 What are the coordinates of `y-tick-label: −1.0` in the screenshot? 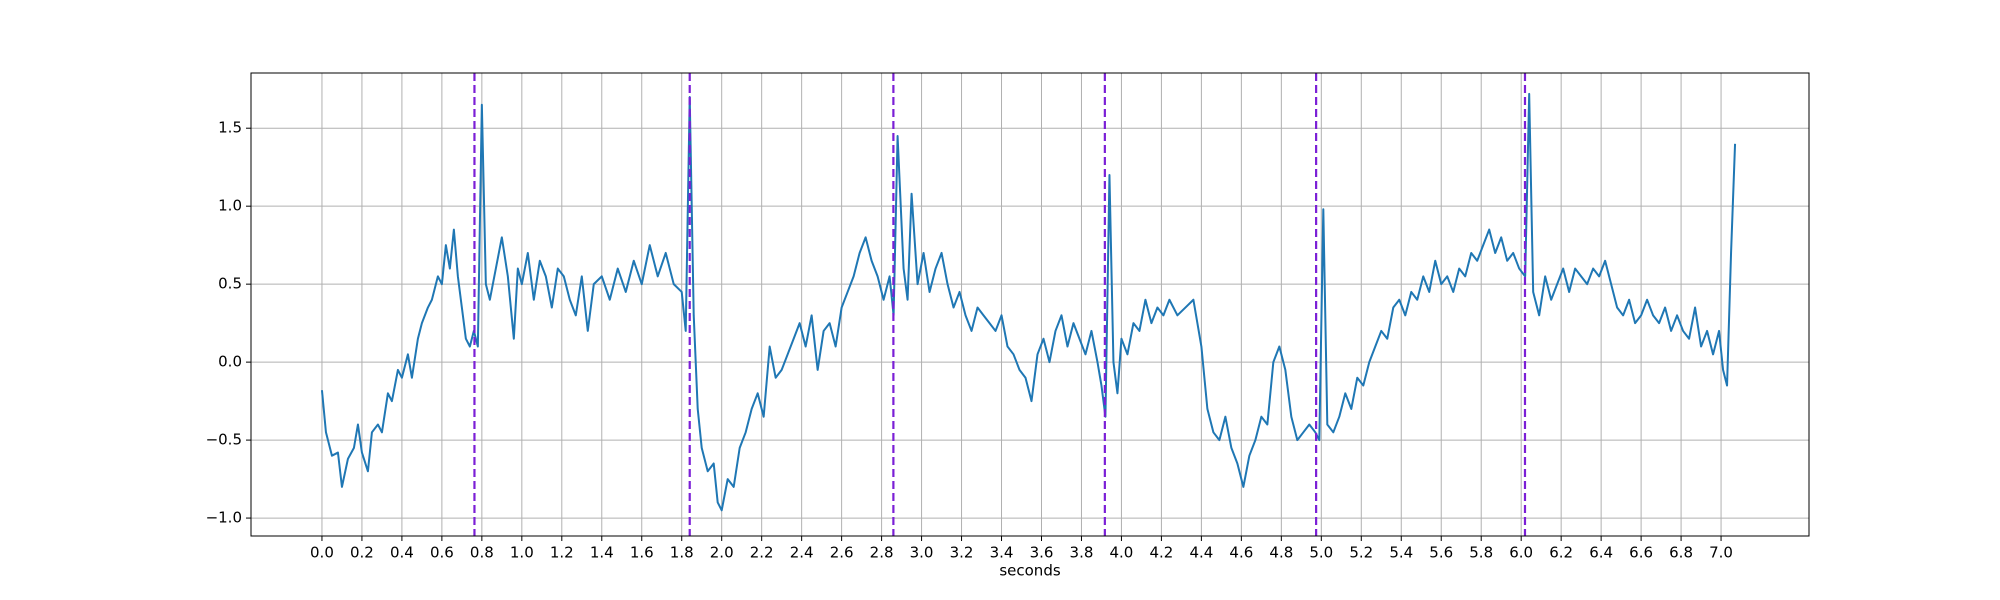 It's located at (224, 518).